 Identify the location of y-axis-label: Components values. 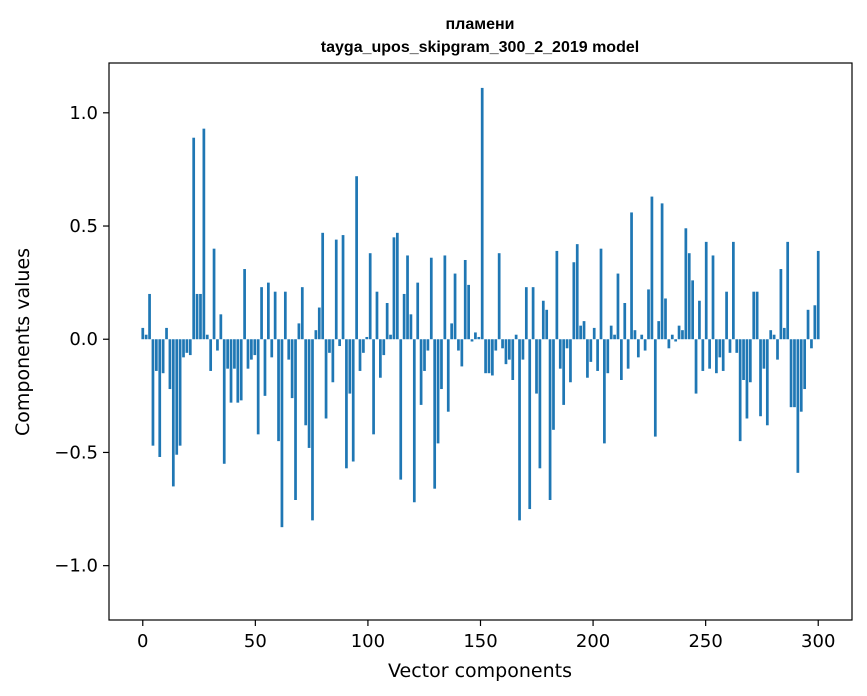
(23, 342).